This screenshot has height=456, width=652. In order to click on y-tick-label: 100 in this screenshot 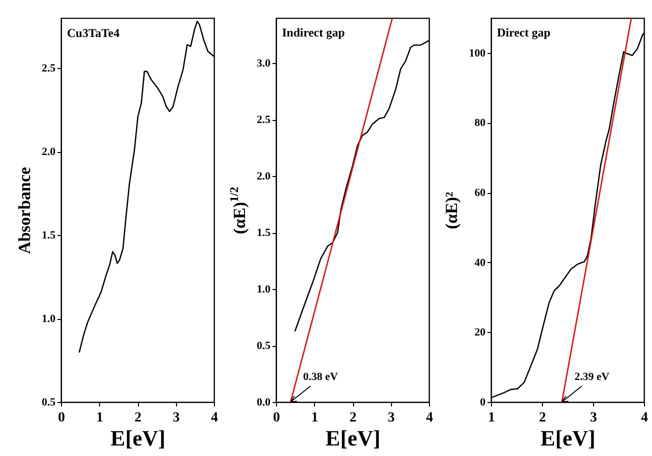, I will do `click(477, 53)`.